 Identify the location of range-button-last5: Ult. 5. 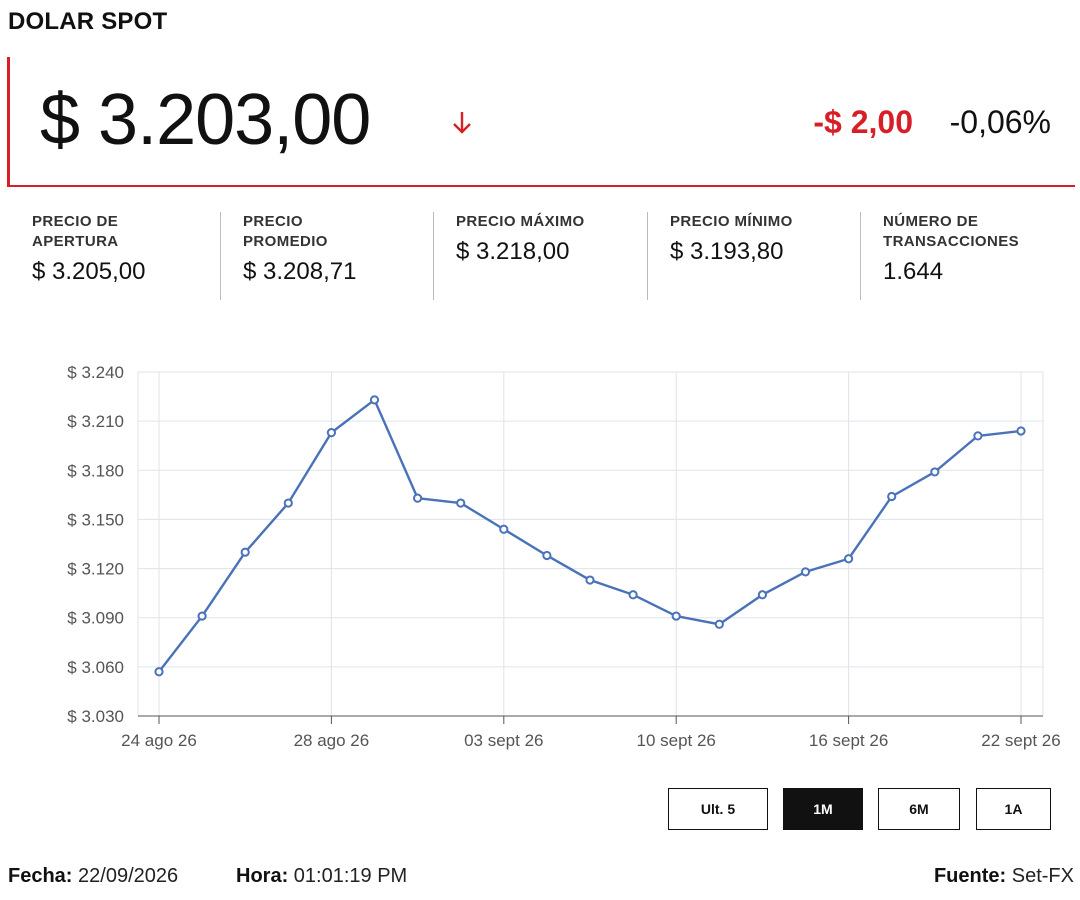
(718, 809).